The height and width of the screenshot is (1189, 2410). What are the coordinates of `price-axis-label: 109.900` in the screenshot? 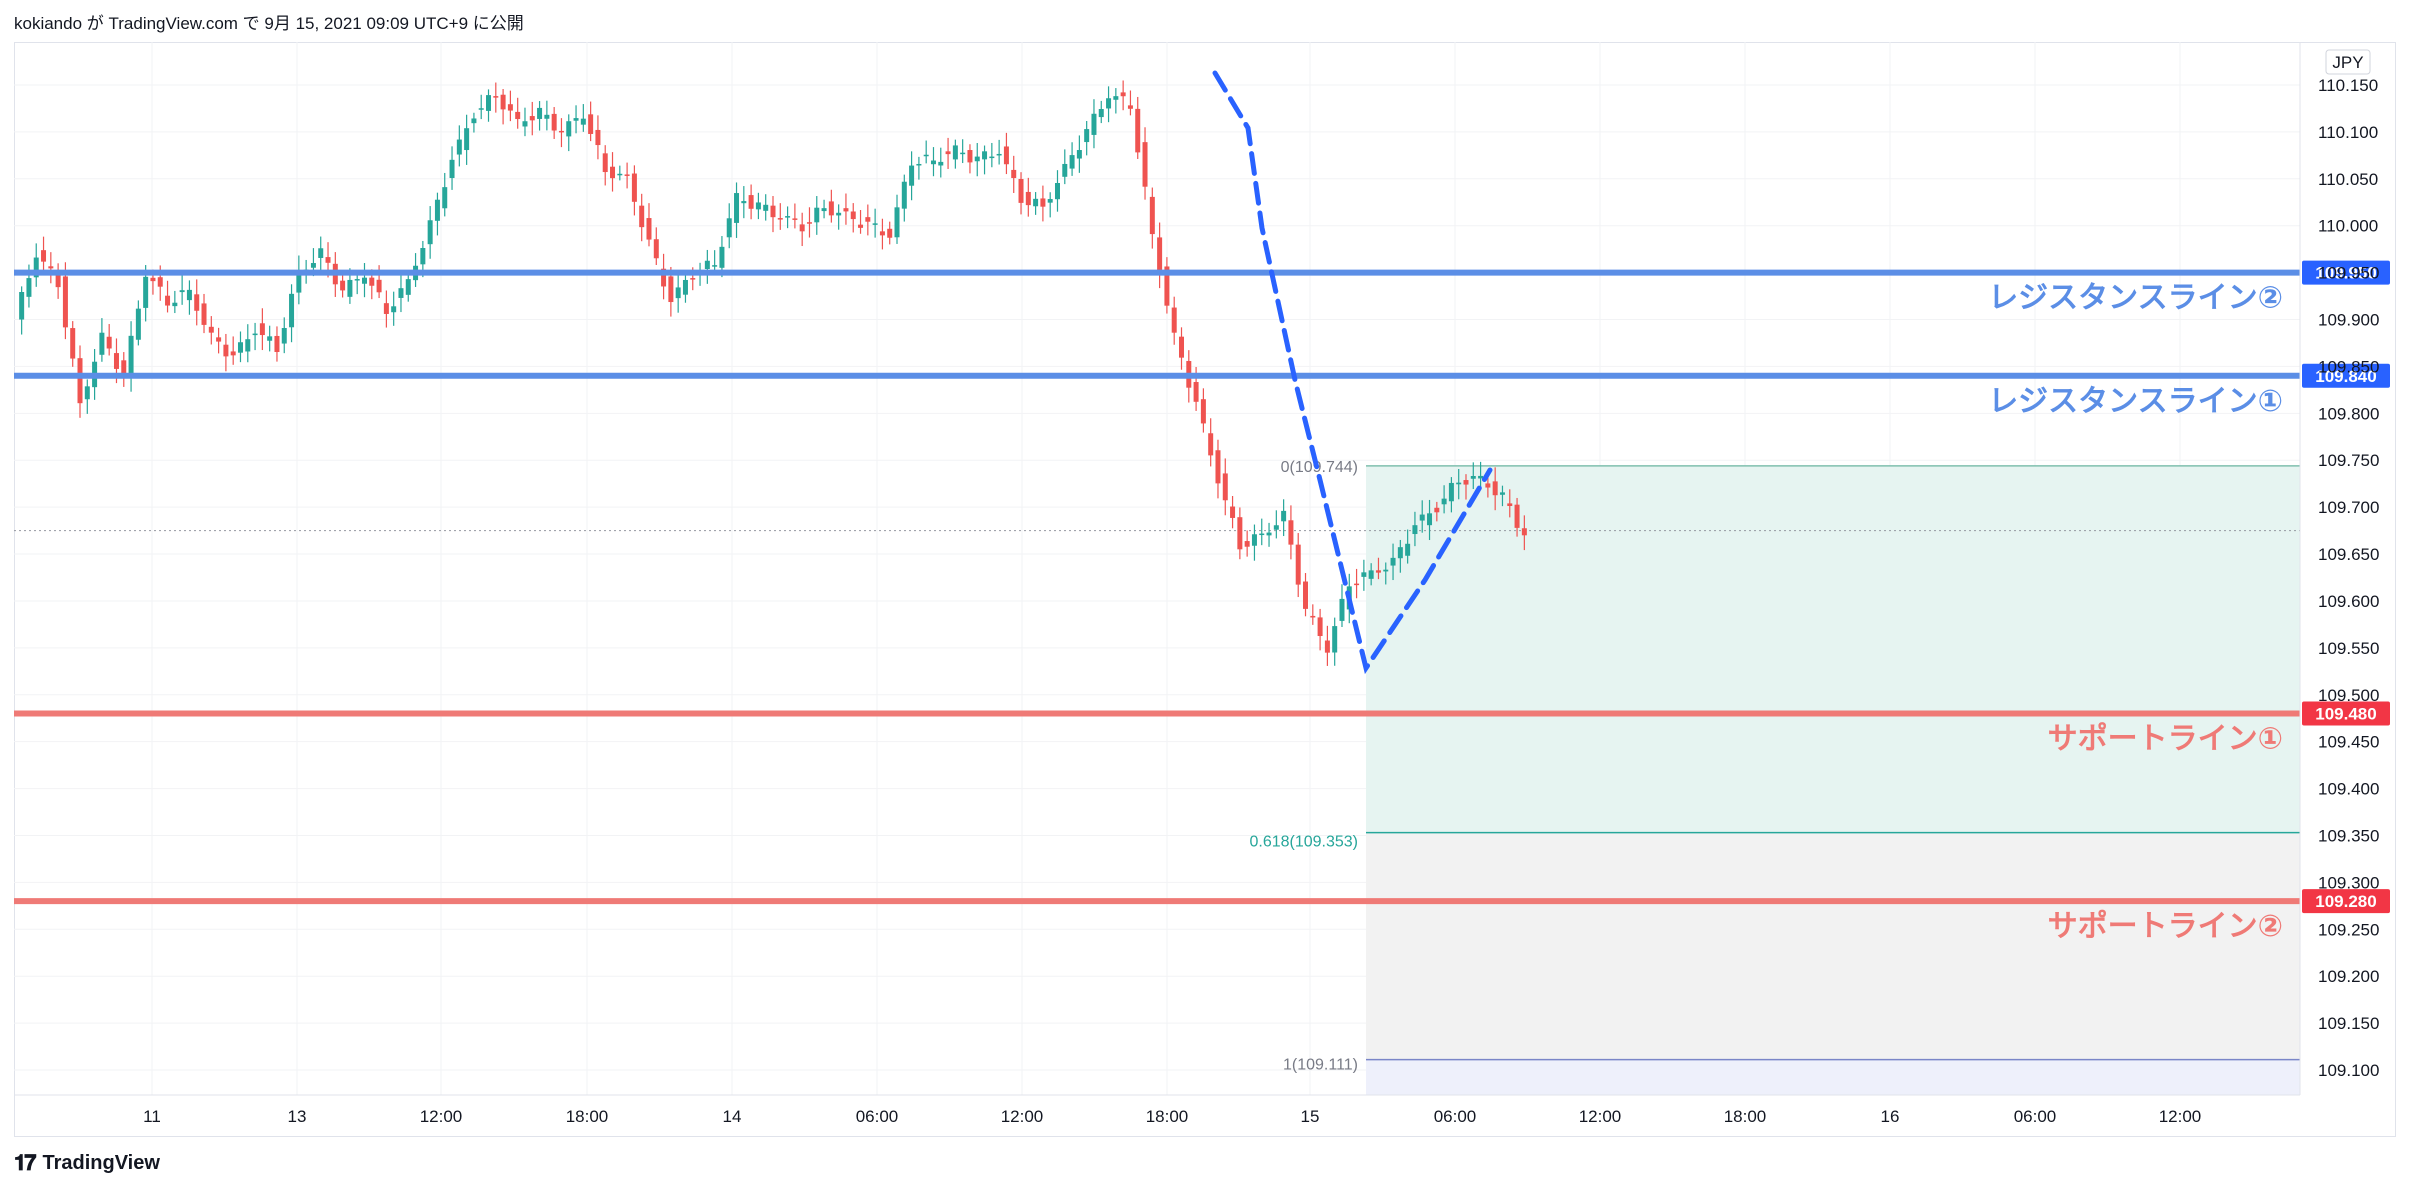 It's located at (2348, 320).